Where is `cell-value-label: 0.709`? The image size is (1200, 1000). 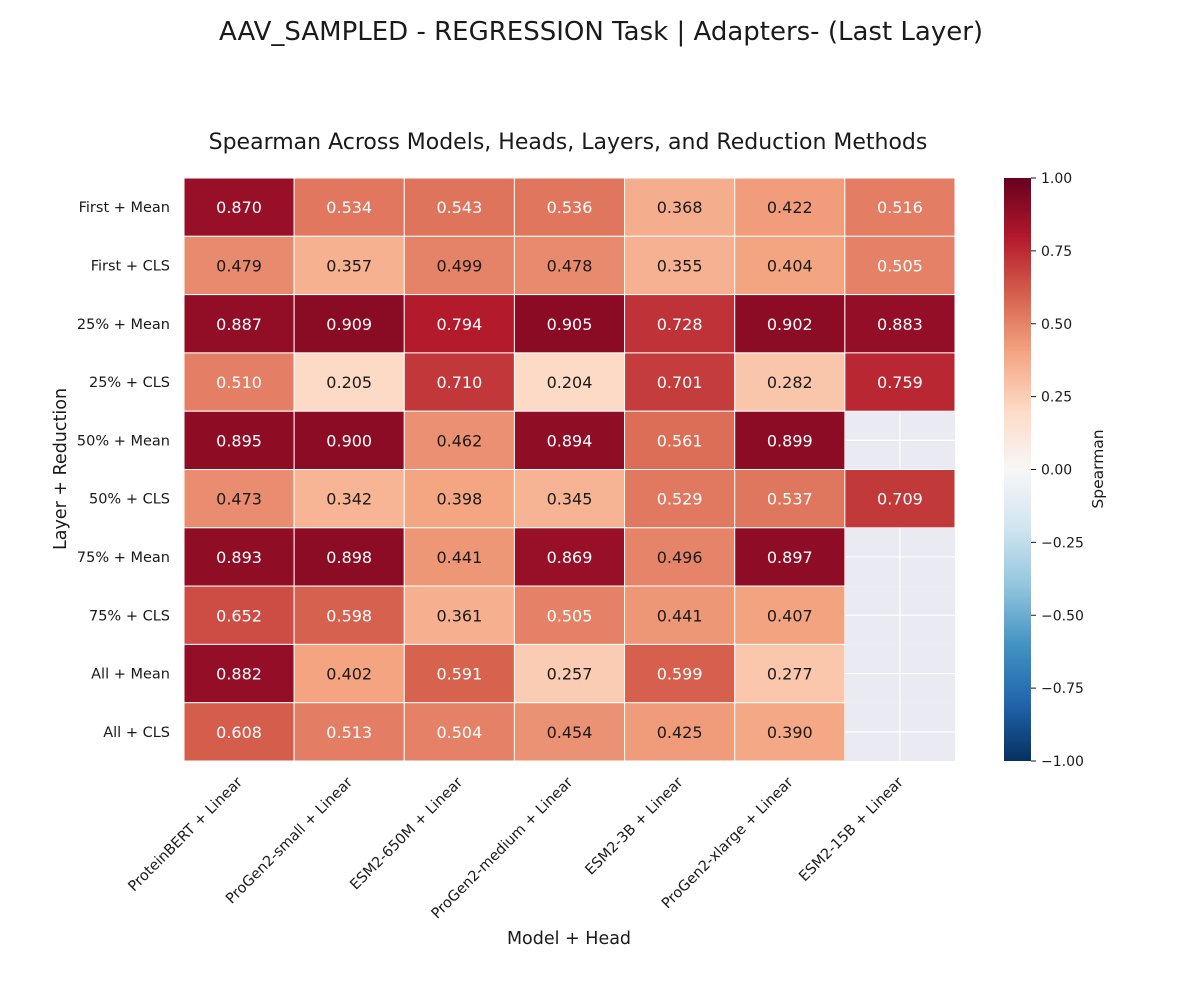
cell-value-label: 0.709 is located at coordinates (900, 499).